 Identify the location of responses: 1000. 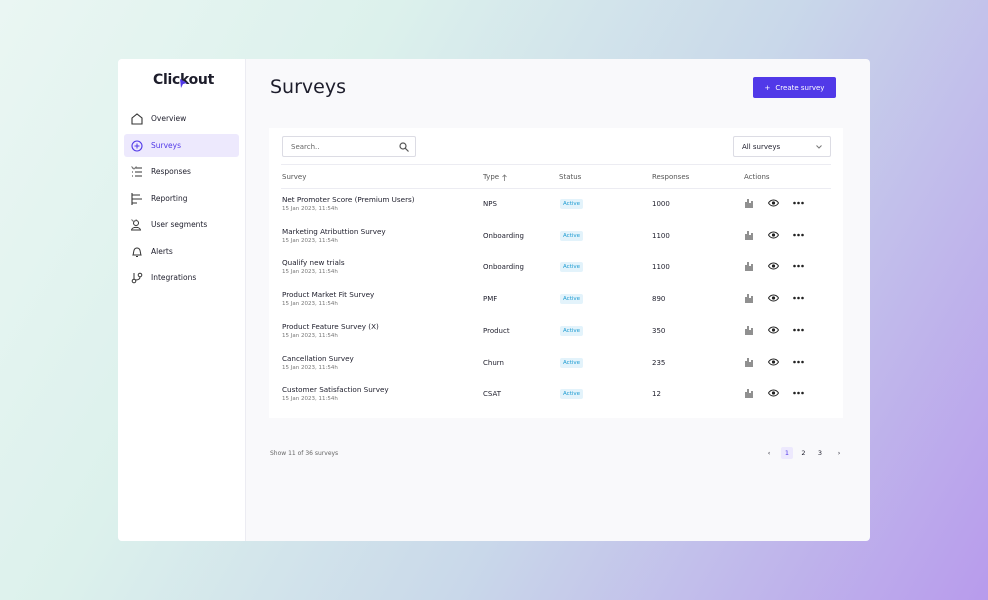
(661, 204).